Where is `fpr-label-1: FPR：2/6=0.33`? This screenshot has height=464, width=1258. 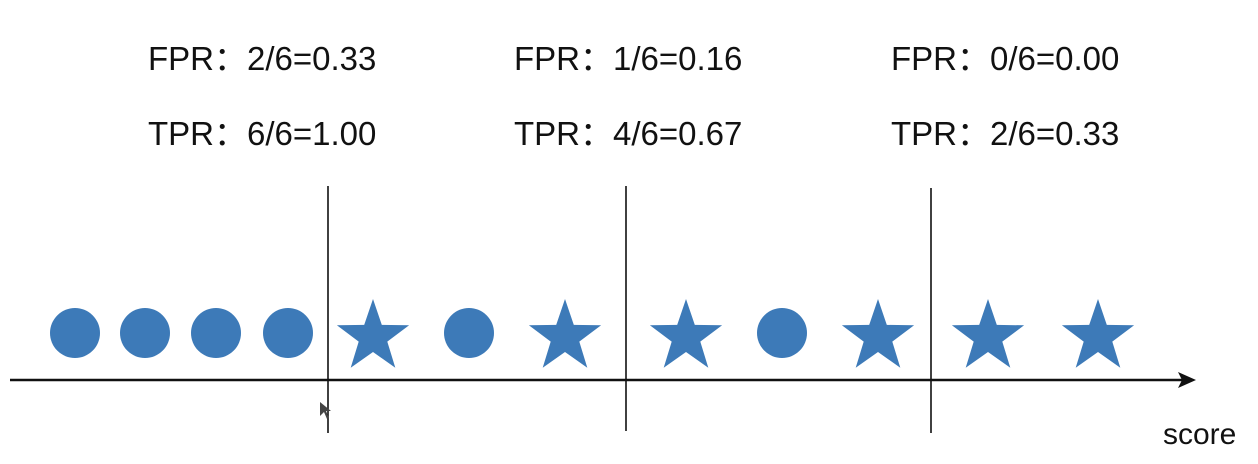
fpr-label-1: FPR：2/6=0.33 is located at coordinates (262, 58).